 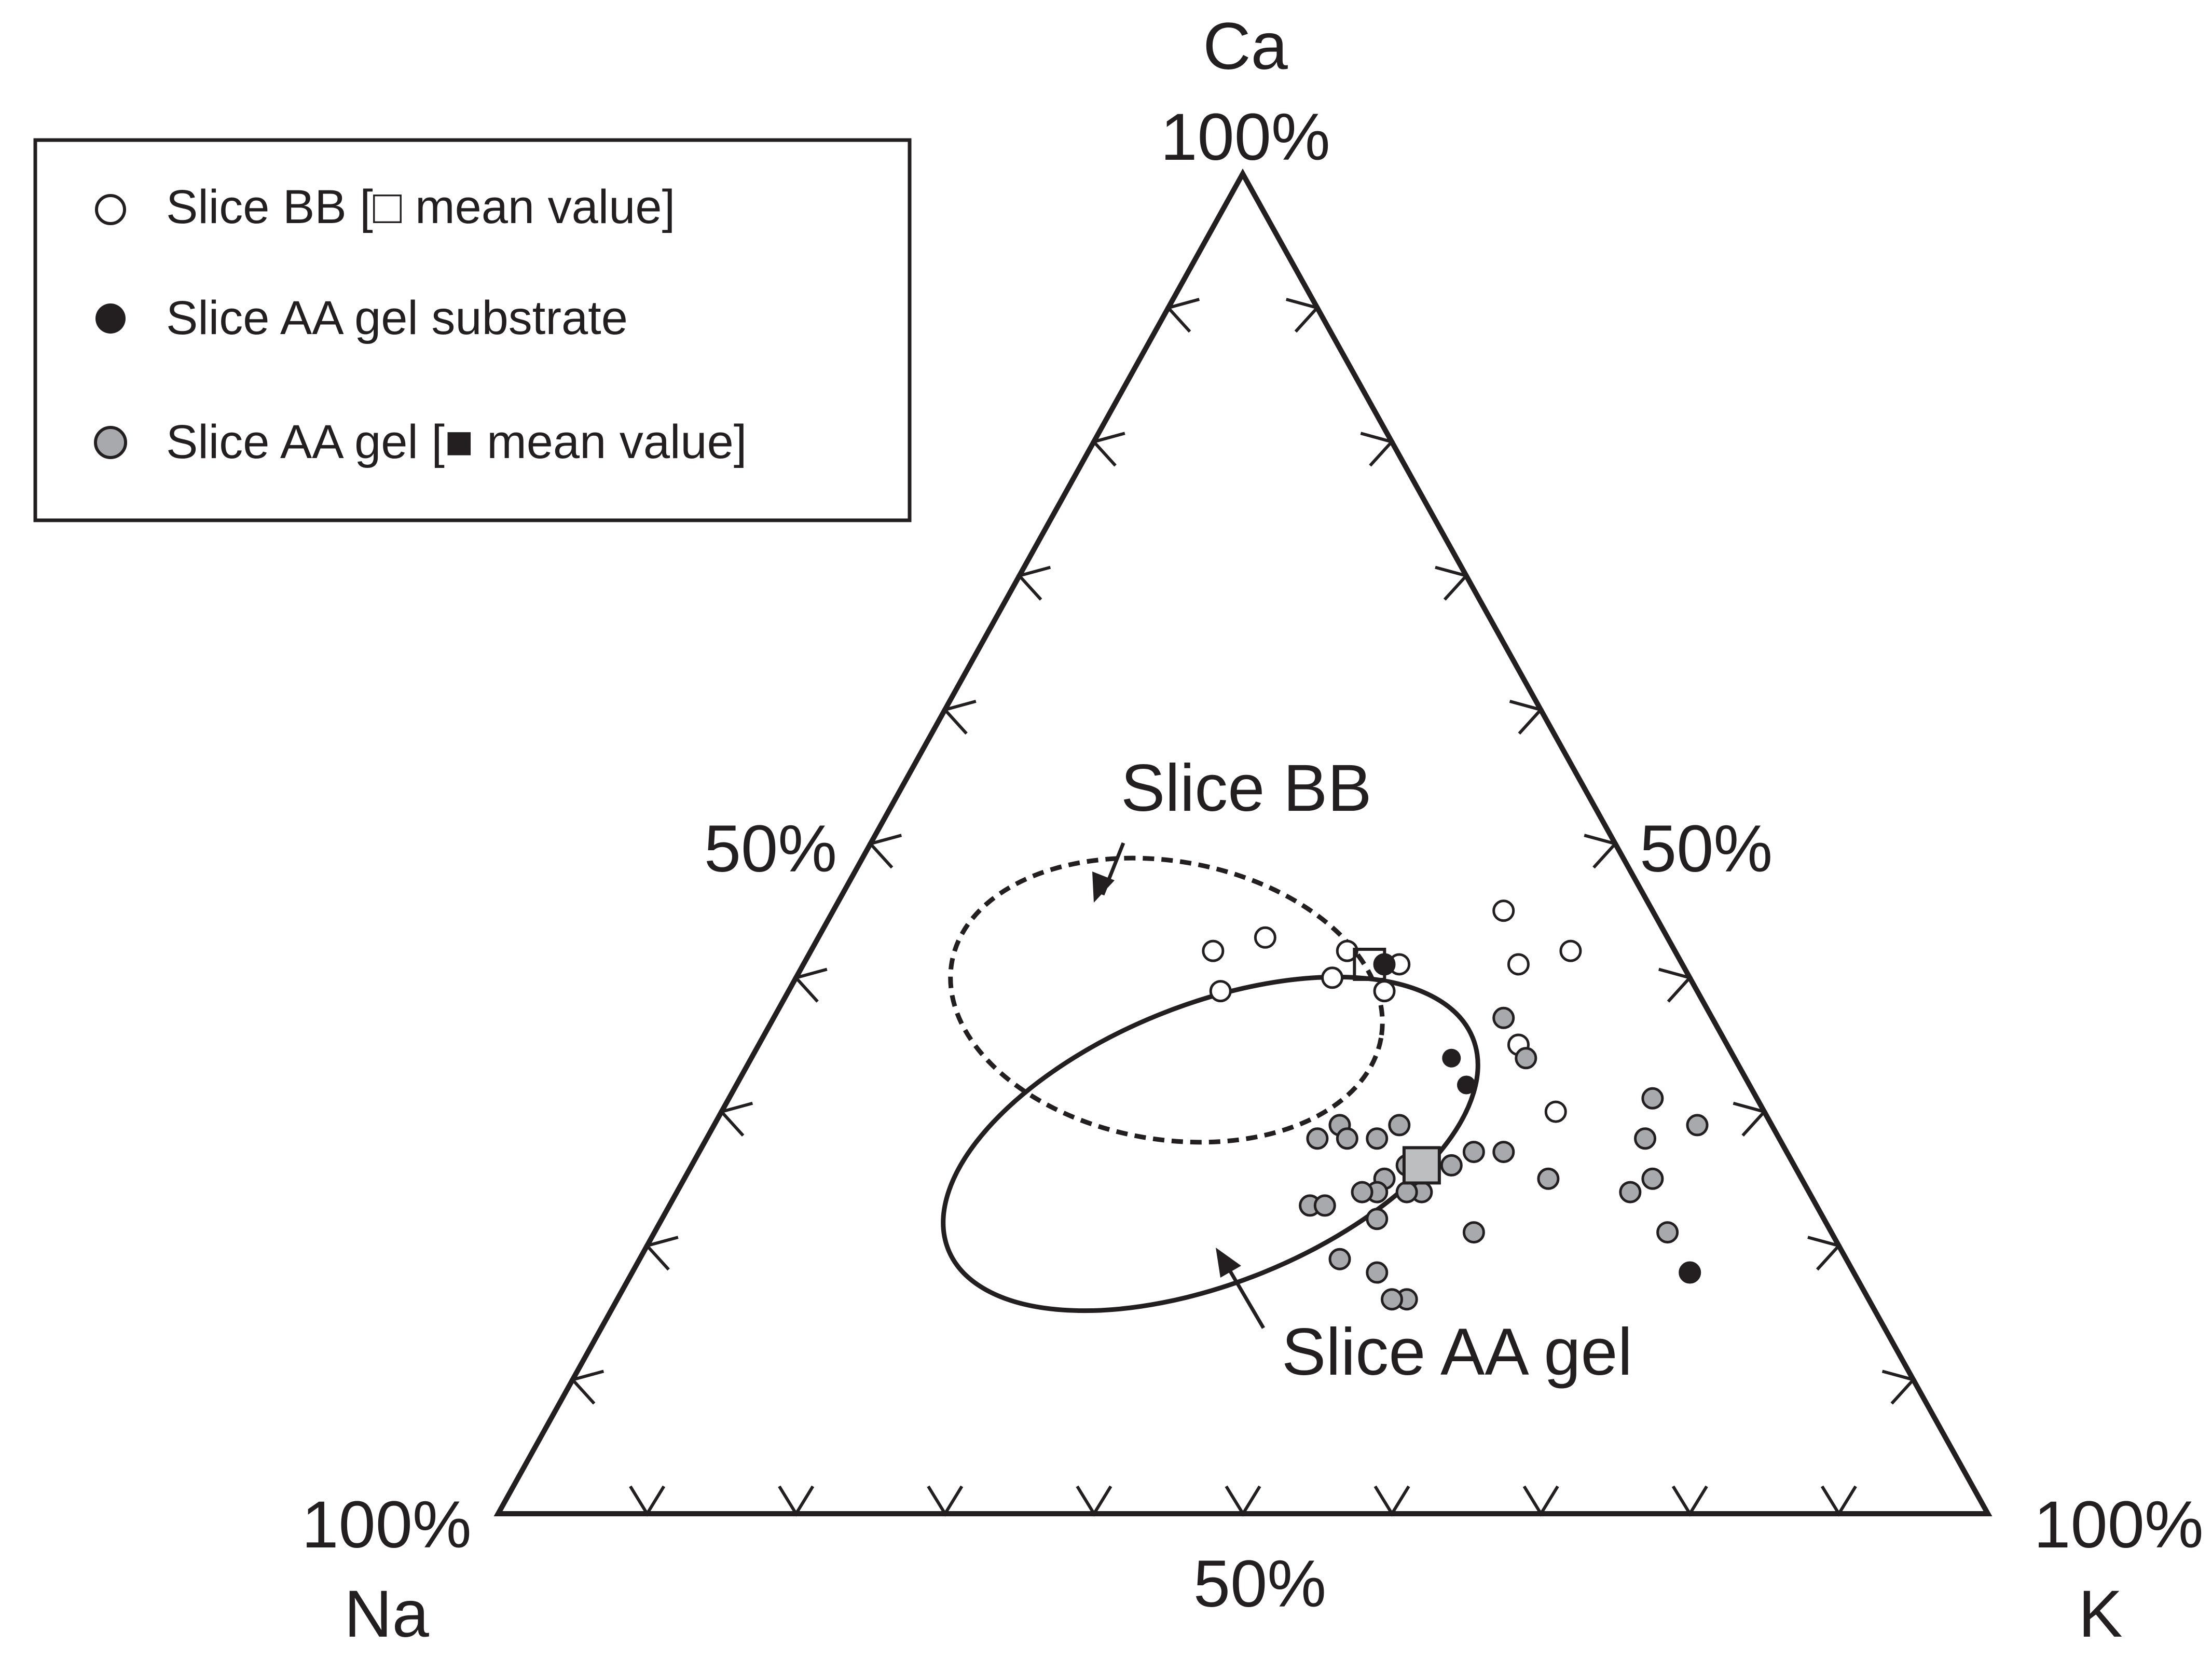 I want to click on legend-entry-substrate: Slice AA gel substrate, so click(x=361, y=318).